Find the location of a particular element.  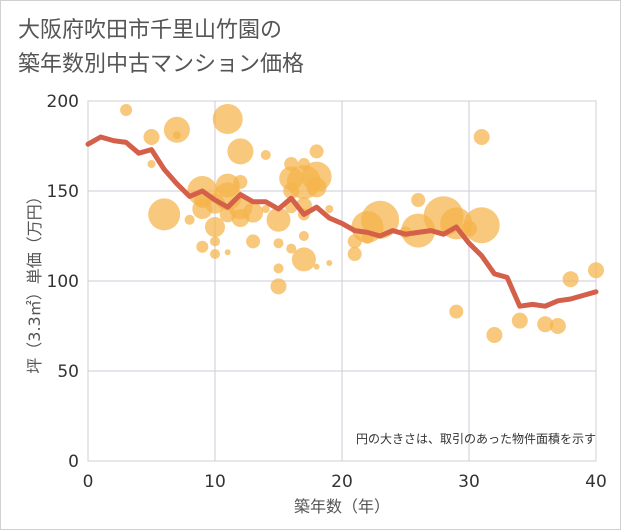

x-tick-label: 40 is located at coordinates (596, 482).